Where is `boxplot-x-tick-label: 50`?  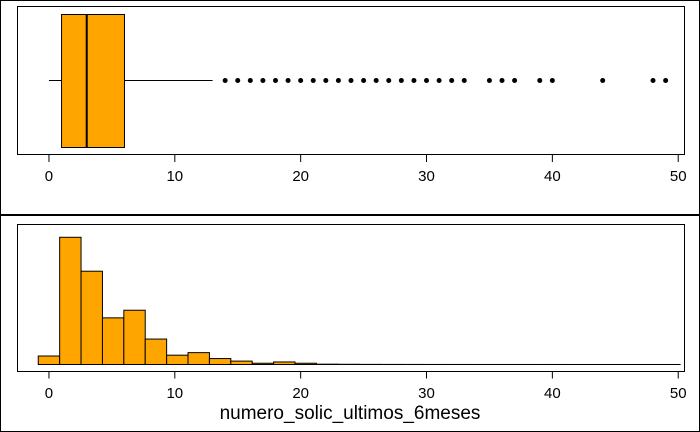
boxplot-x-tick-label: 50 is located at coordinates (678, 176).